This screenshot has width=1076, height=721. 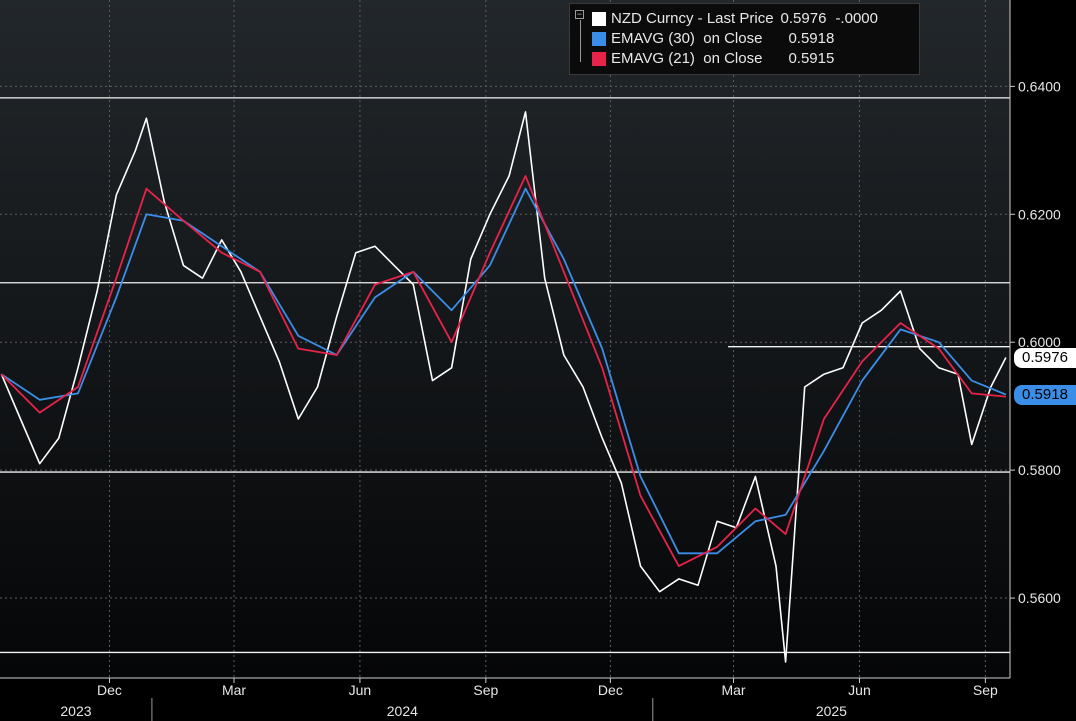 What do you see at coordinates (1039, 86) in the screenshot?
I see `y-tick-label: 0.6400` at bounding box center [1039, 86].